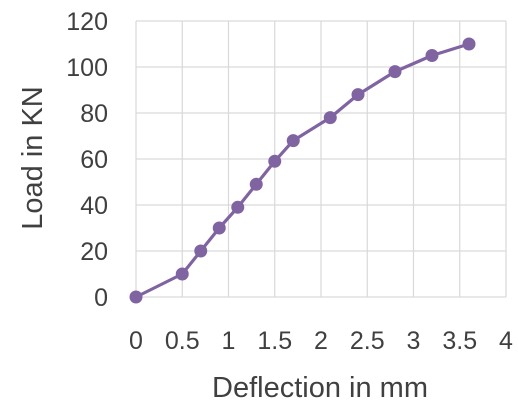 The height and width of the screenshot is (404, 518). What do you see at coordinates (414, 341) in the screenshot?
I see `x-tick-label: 3` at bounding box center [414, 341].